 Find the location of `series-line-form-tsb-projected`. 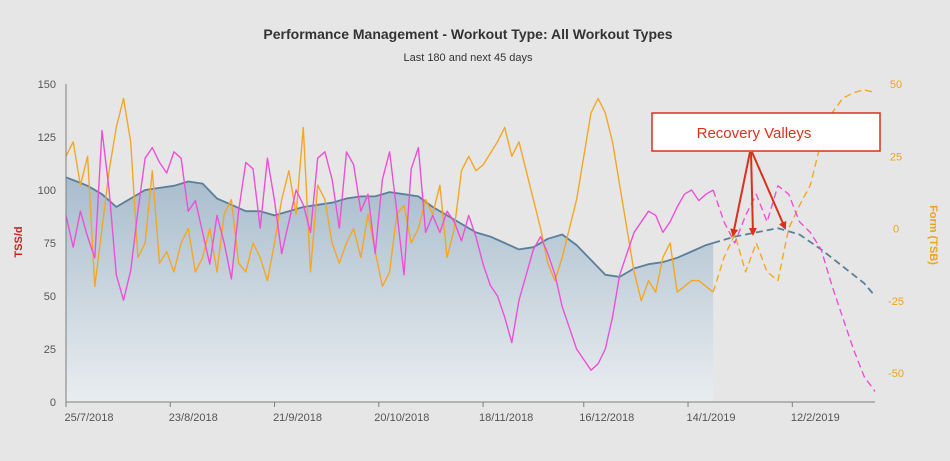

series-line-form-tsb-projected is located at coordinates (794, 191).